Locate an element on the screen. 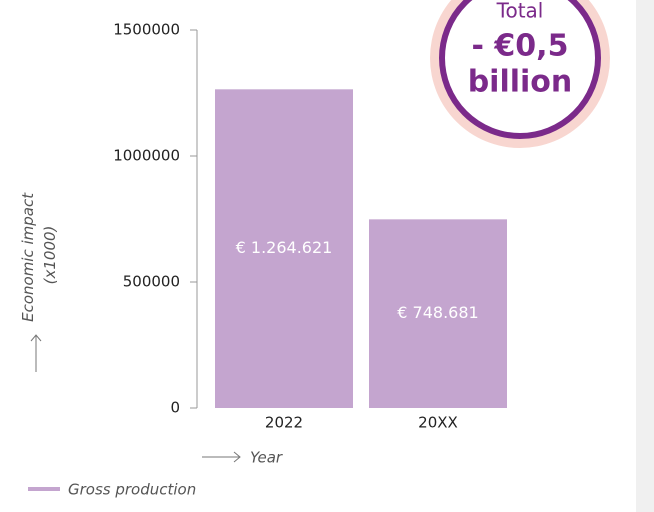  x-arrow-head is located at coordinates (237, 457).